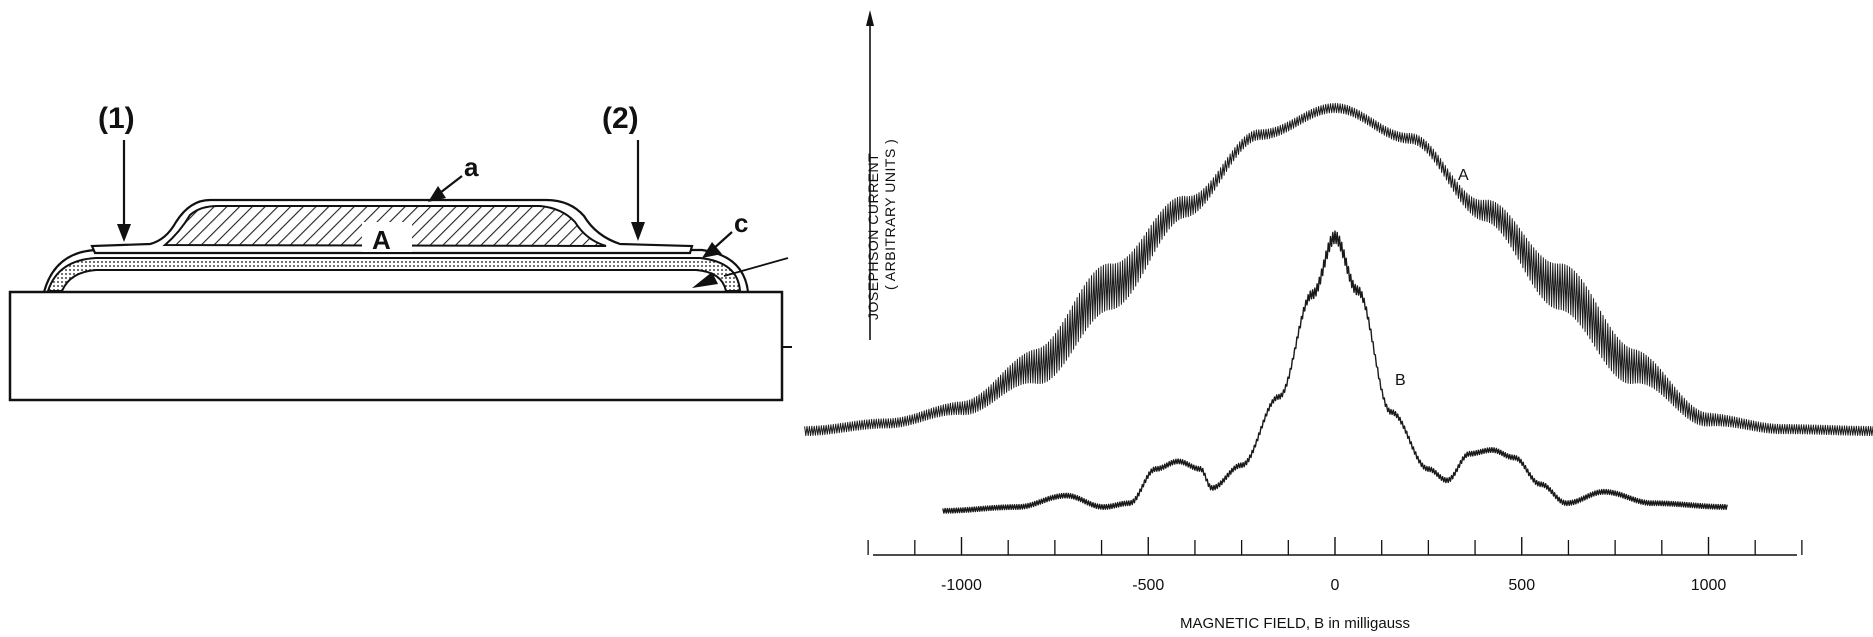 This screenshot has height=637, width=1873. Describe the element at coordinates (1400, 380) in the screenshot. I see `curve-b-tag: B` at that location.